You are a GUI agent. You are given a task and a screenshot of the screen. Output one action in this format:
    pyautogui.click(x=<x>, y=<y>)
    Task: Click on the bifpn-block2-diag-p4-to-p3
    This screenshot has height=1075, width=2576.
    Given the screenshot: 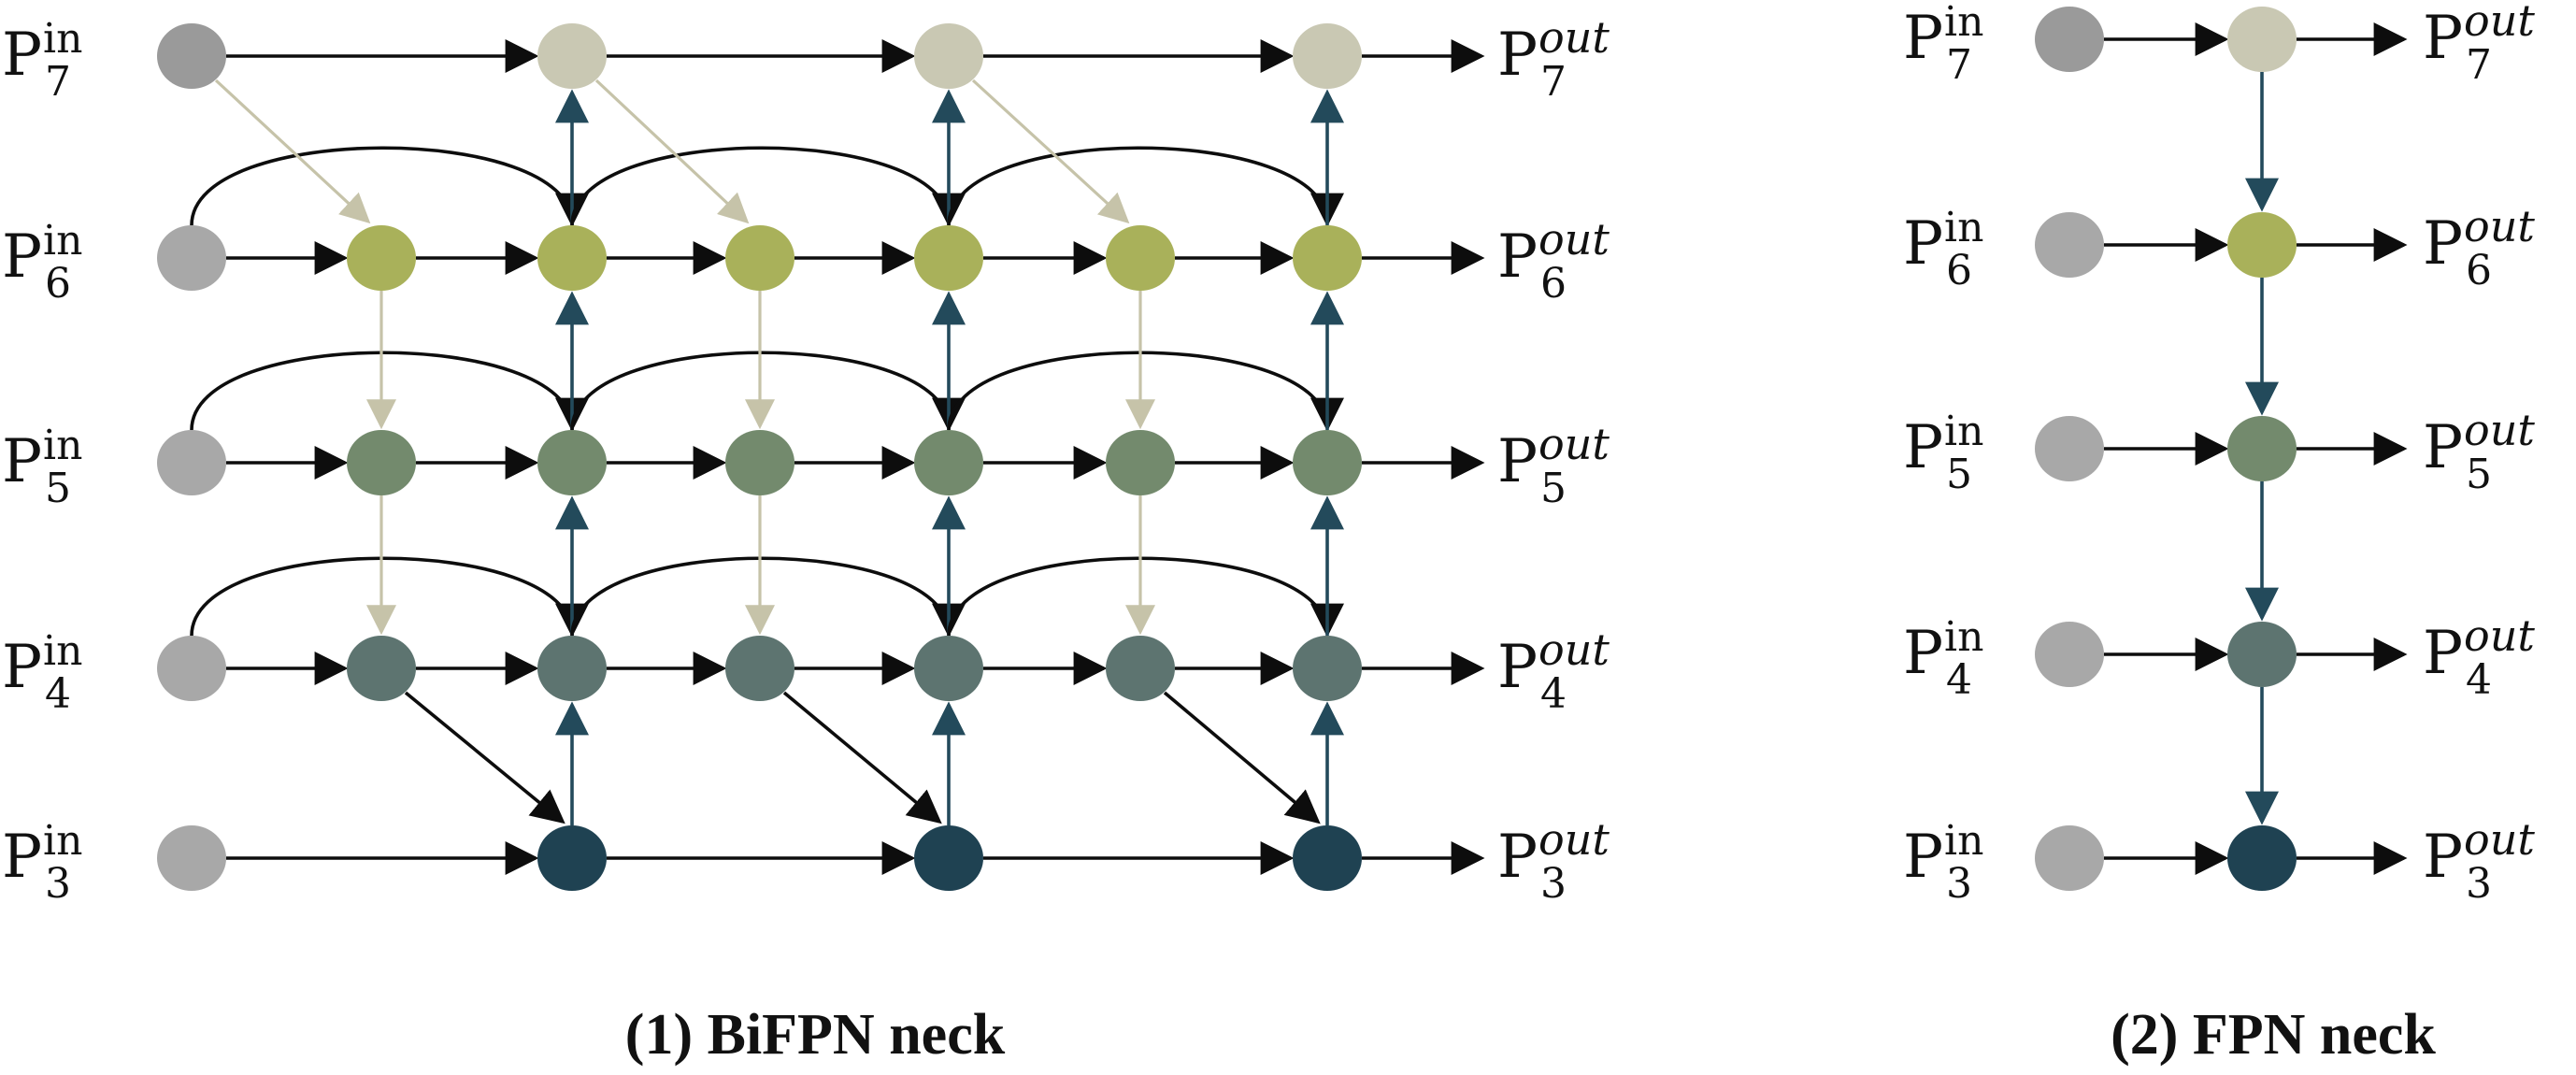 What is the action you would take?
    pyautogui.click(x=862, y=757)
    